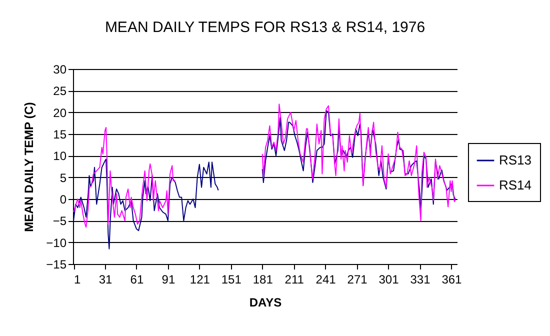 Image resolution: width=550 pixels, height=336 pixels. What do you see at coordinates (59, 221) in the screenshot?
I see `y-tick-label: −5` at bounding box center [59, 221].